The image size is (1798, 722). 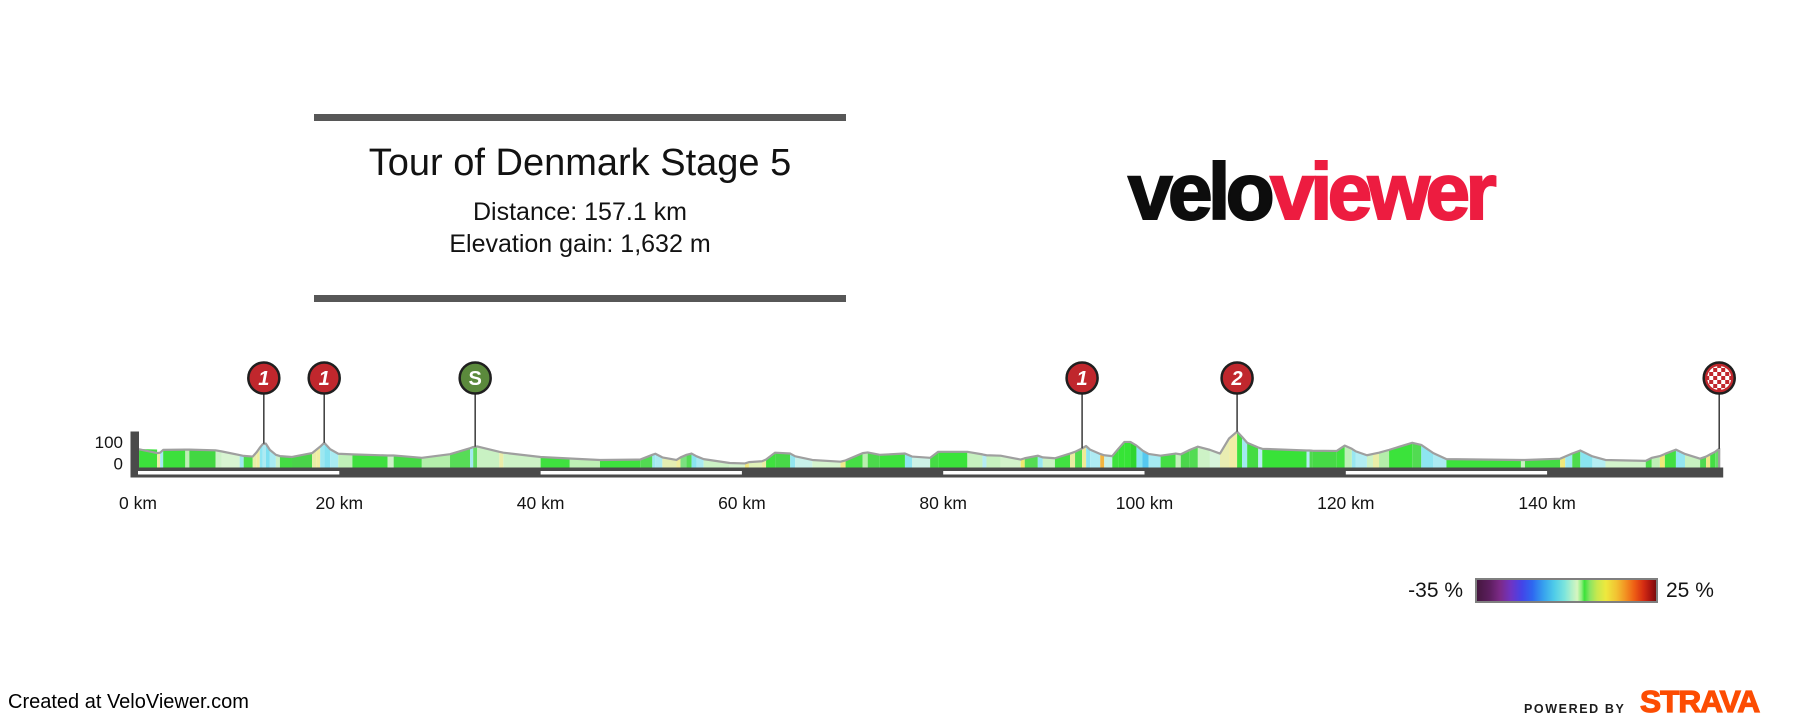 What do you see at coordinates (1575, 709) in the screenshot?
I see `powered-by-label: POWERED BY` at bounding box center [1575, 709].